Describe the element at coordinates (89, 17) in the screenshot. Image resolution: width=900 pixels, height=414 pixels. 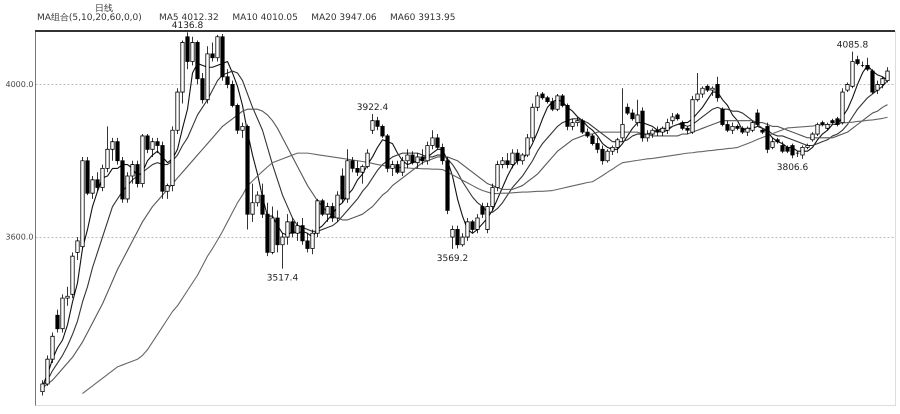
I see `text: MA组合(5,10,20,60,0,0)` at that location.